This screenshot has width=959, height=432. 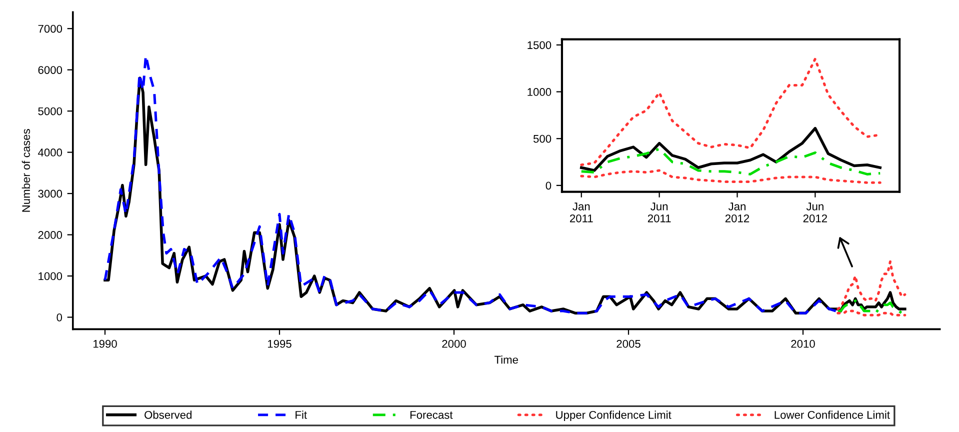 What do you see at coordinates (832, 414) in the screenshot?
I see `legend-label: Lower Confidence Limit` at bounding box center [832, 414].